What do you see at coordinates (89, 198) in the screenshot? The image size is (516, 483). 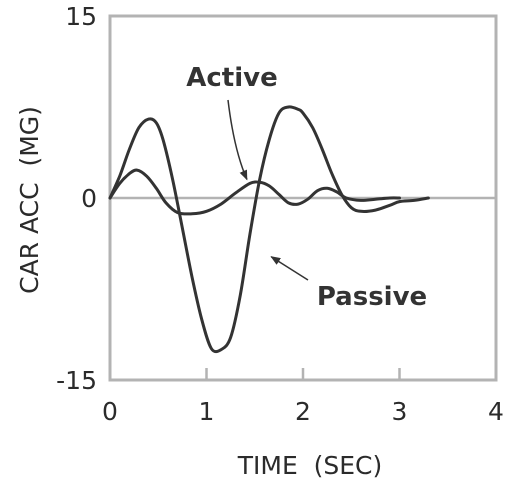 I see `y-tick-label-zero: 0` at bounding box center [89, 198].